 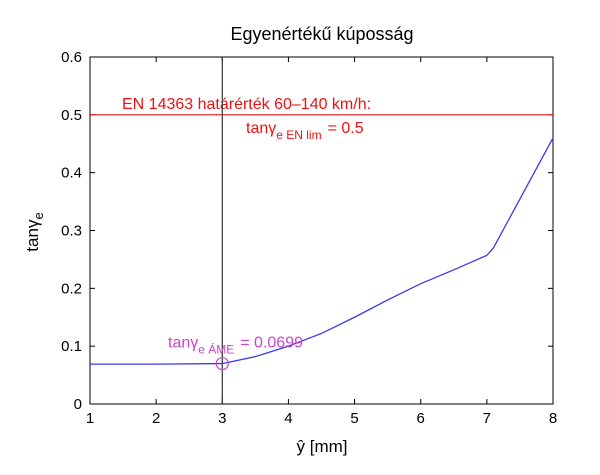 What do you see at coordinates (298, 135) in the screenshot?
I see `annotation-subscript: e EN lim` at bounding box center [298, 135].